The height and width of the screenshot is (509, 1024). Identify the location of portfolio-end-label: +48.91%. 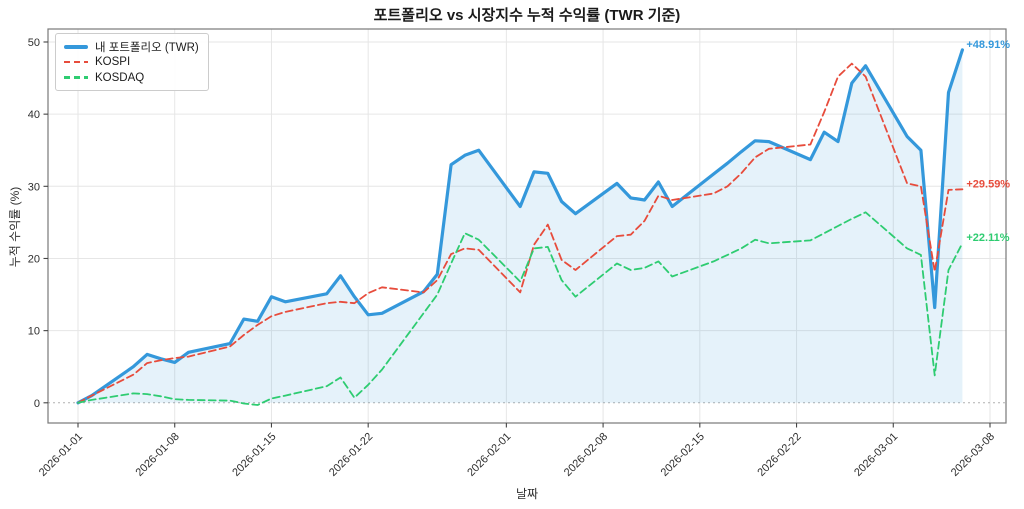
(988, 45).